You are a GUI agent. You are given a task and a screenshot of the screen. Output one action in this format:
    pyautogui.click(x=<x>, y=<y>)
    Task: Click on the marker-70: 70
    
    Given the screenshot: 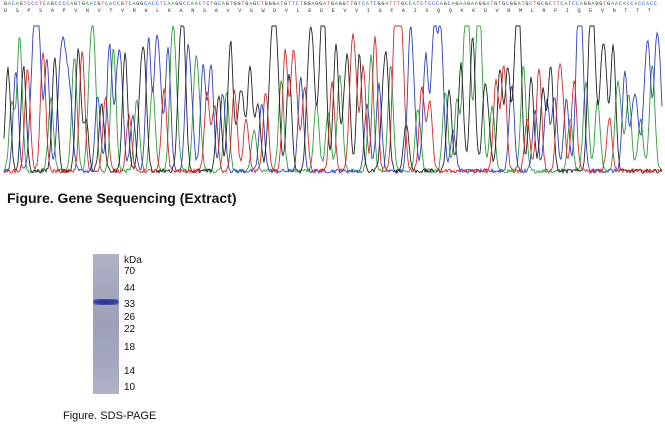 What is the action you would take?
    pyautogui.click(x=130, y=271)
    